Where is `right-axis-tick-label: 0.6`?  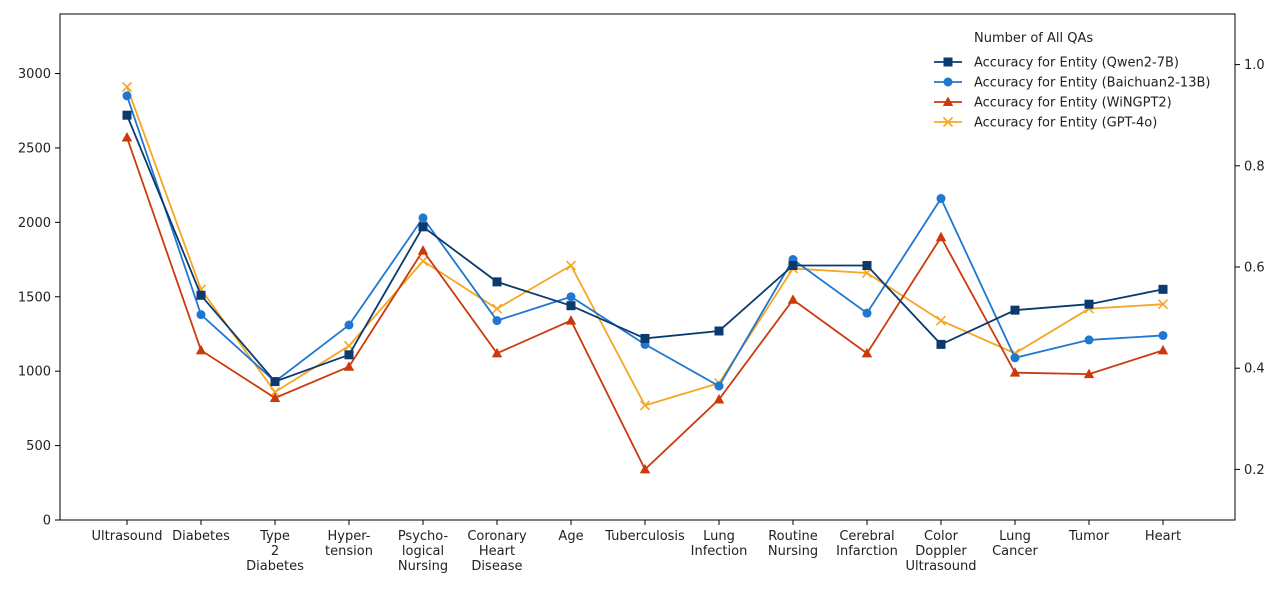 right-axis-tick-label: 0.6 is located at coordinates (1254, 268).